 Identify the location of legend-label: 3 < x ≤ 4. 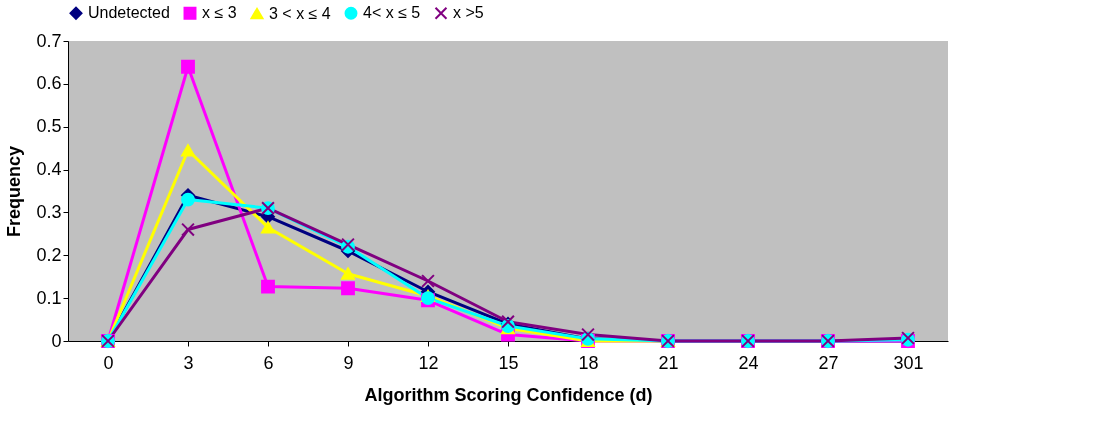
(300, 13).